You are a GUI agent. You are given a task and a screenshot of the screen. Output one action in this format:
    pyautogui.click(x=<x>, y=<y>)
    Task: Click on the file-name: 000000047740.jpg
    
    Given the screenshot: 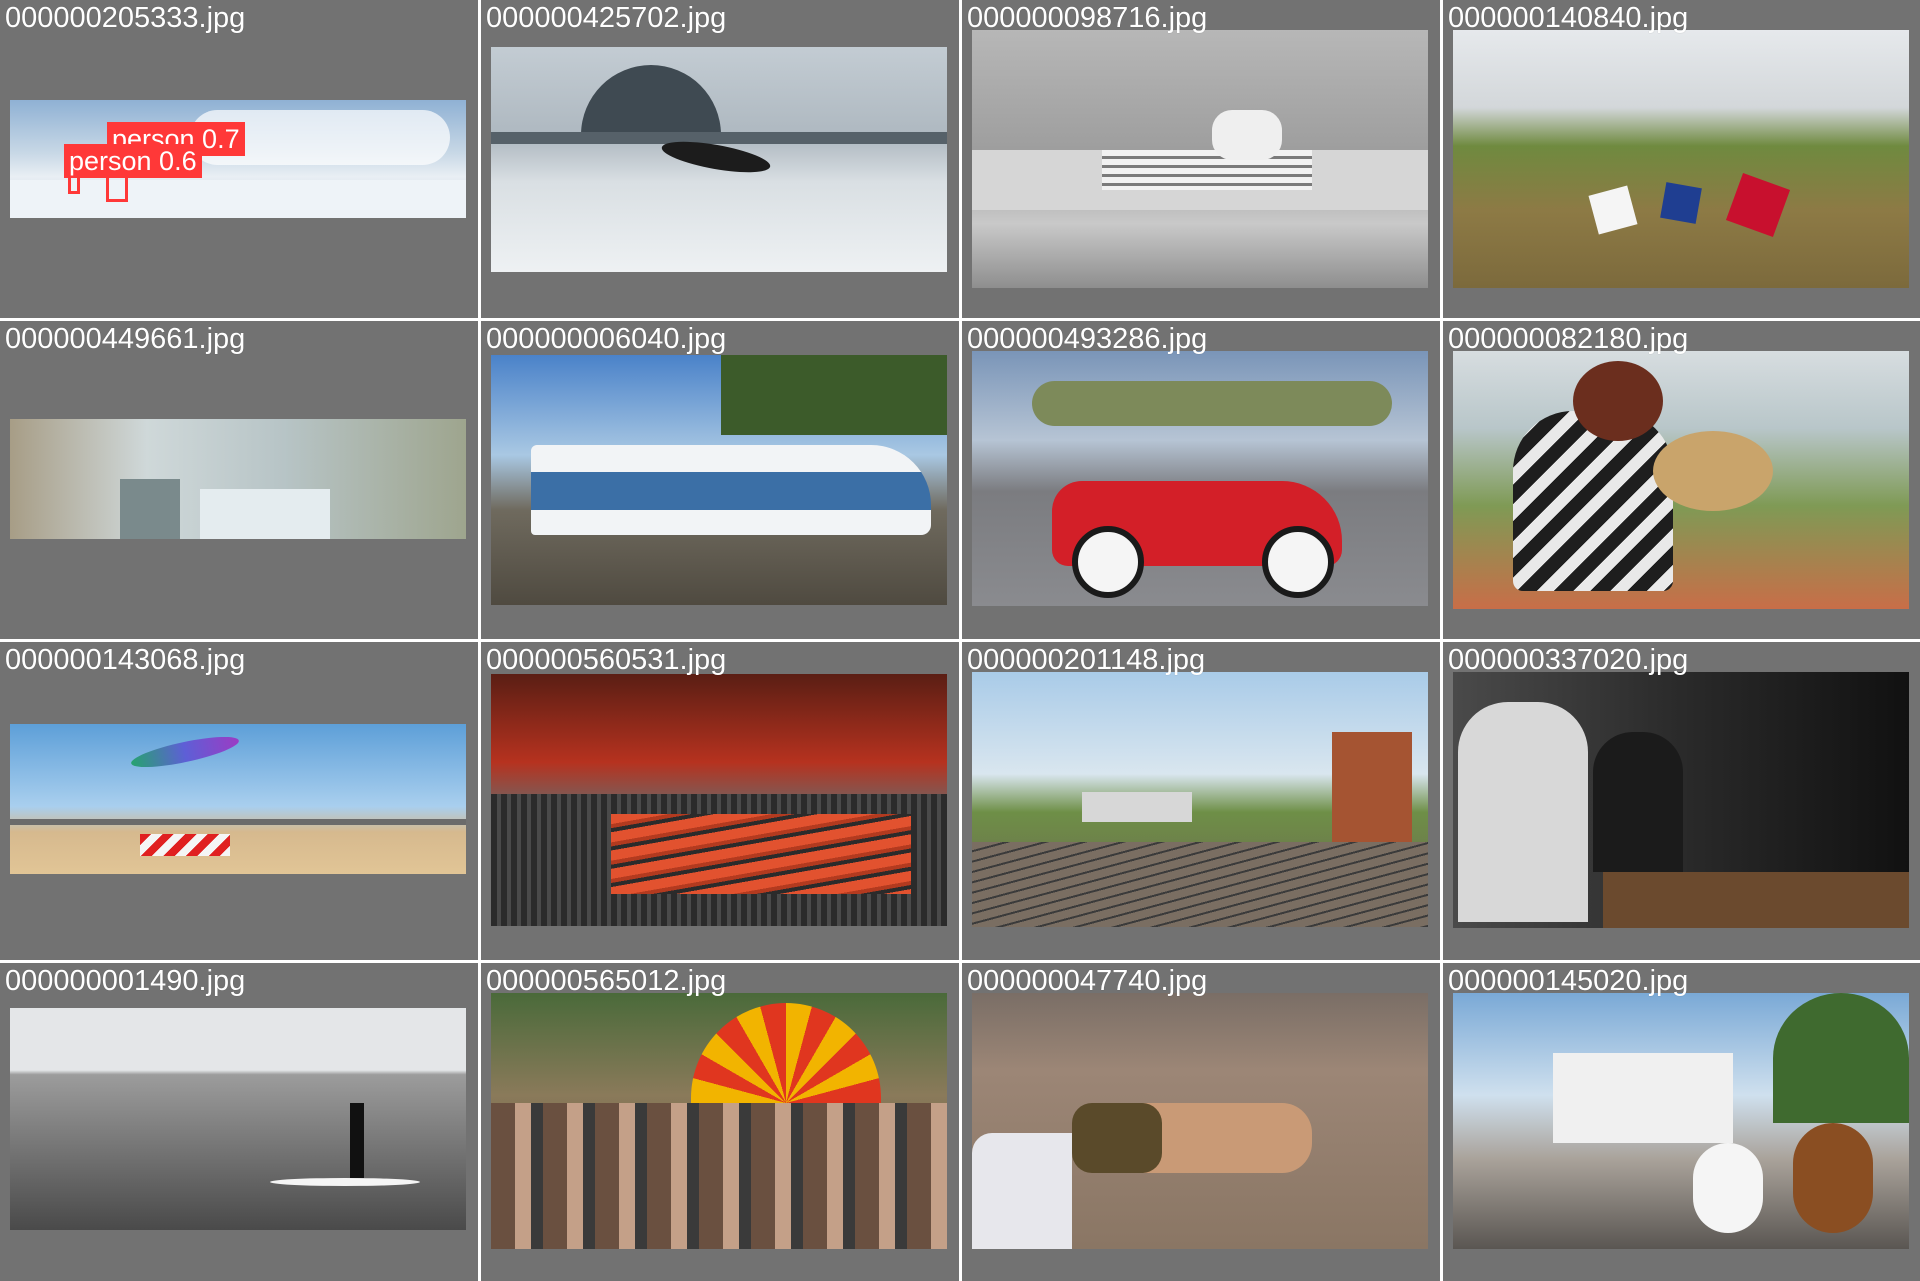 What is the action you would take?
    pyautogui.click(x=1087, y=981)
    